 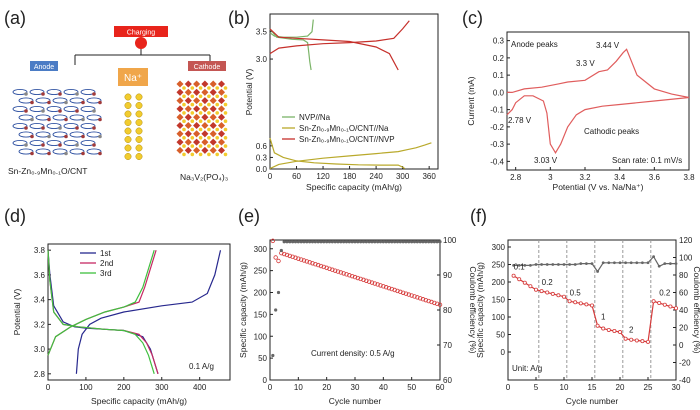 I want to click on x-tick-label: 100, so click(x=86, y=387).